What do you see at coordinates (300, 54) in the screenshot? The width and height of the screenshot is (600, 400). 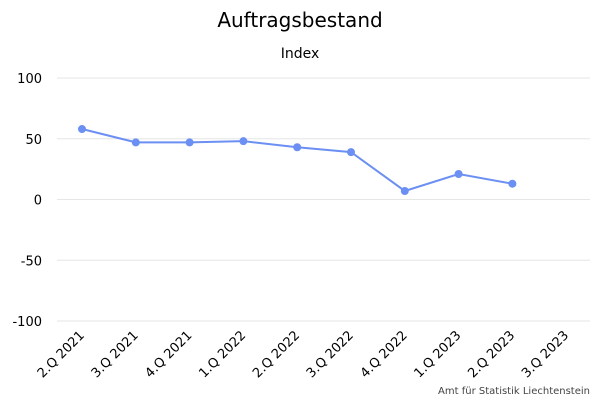 I see `chart-subtitle: Index` at bounding box center [300, 54].